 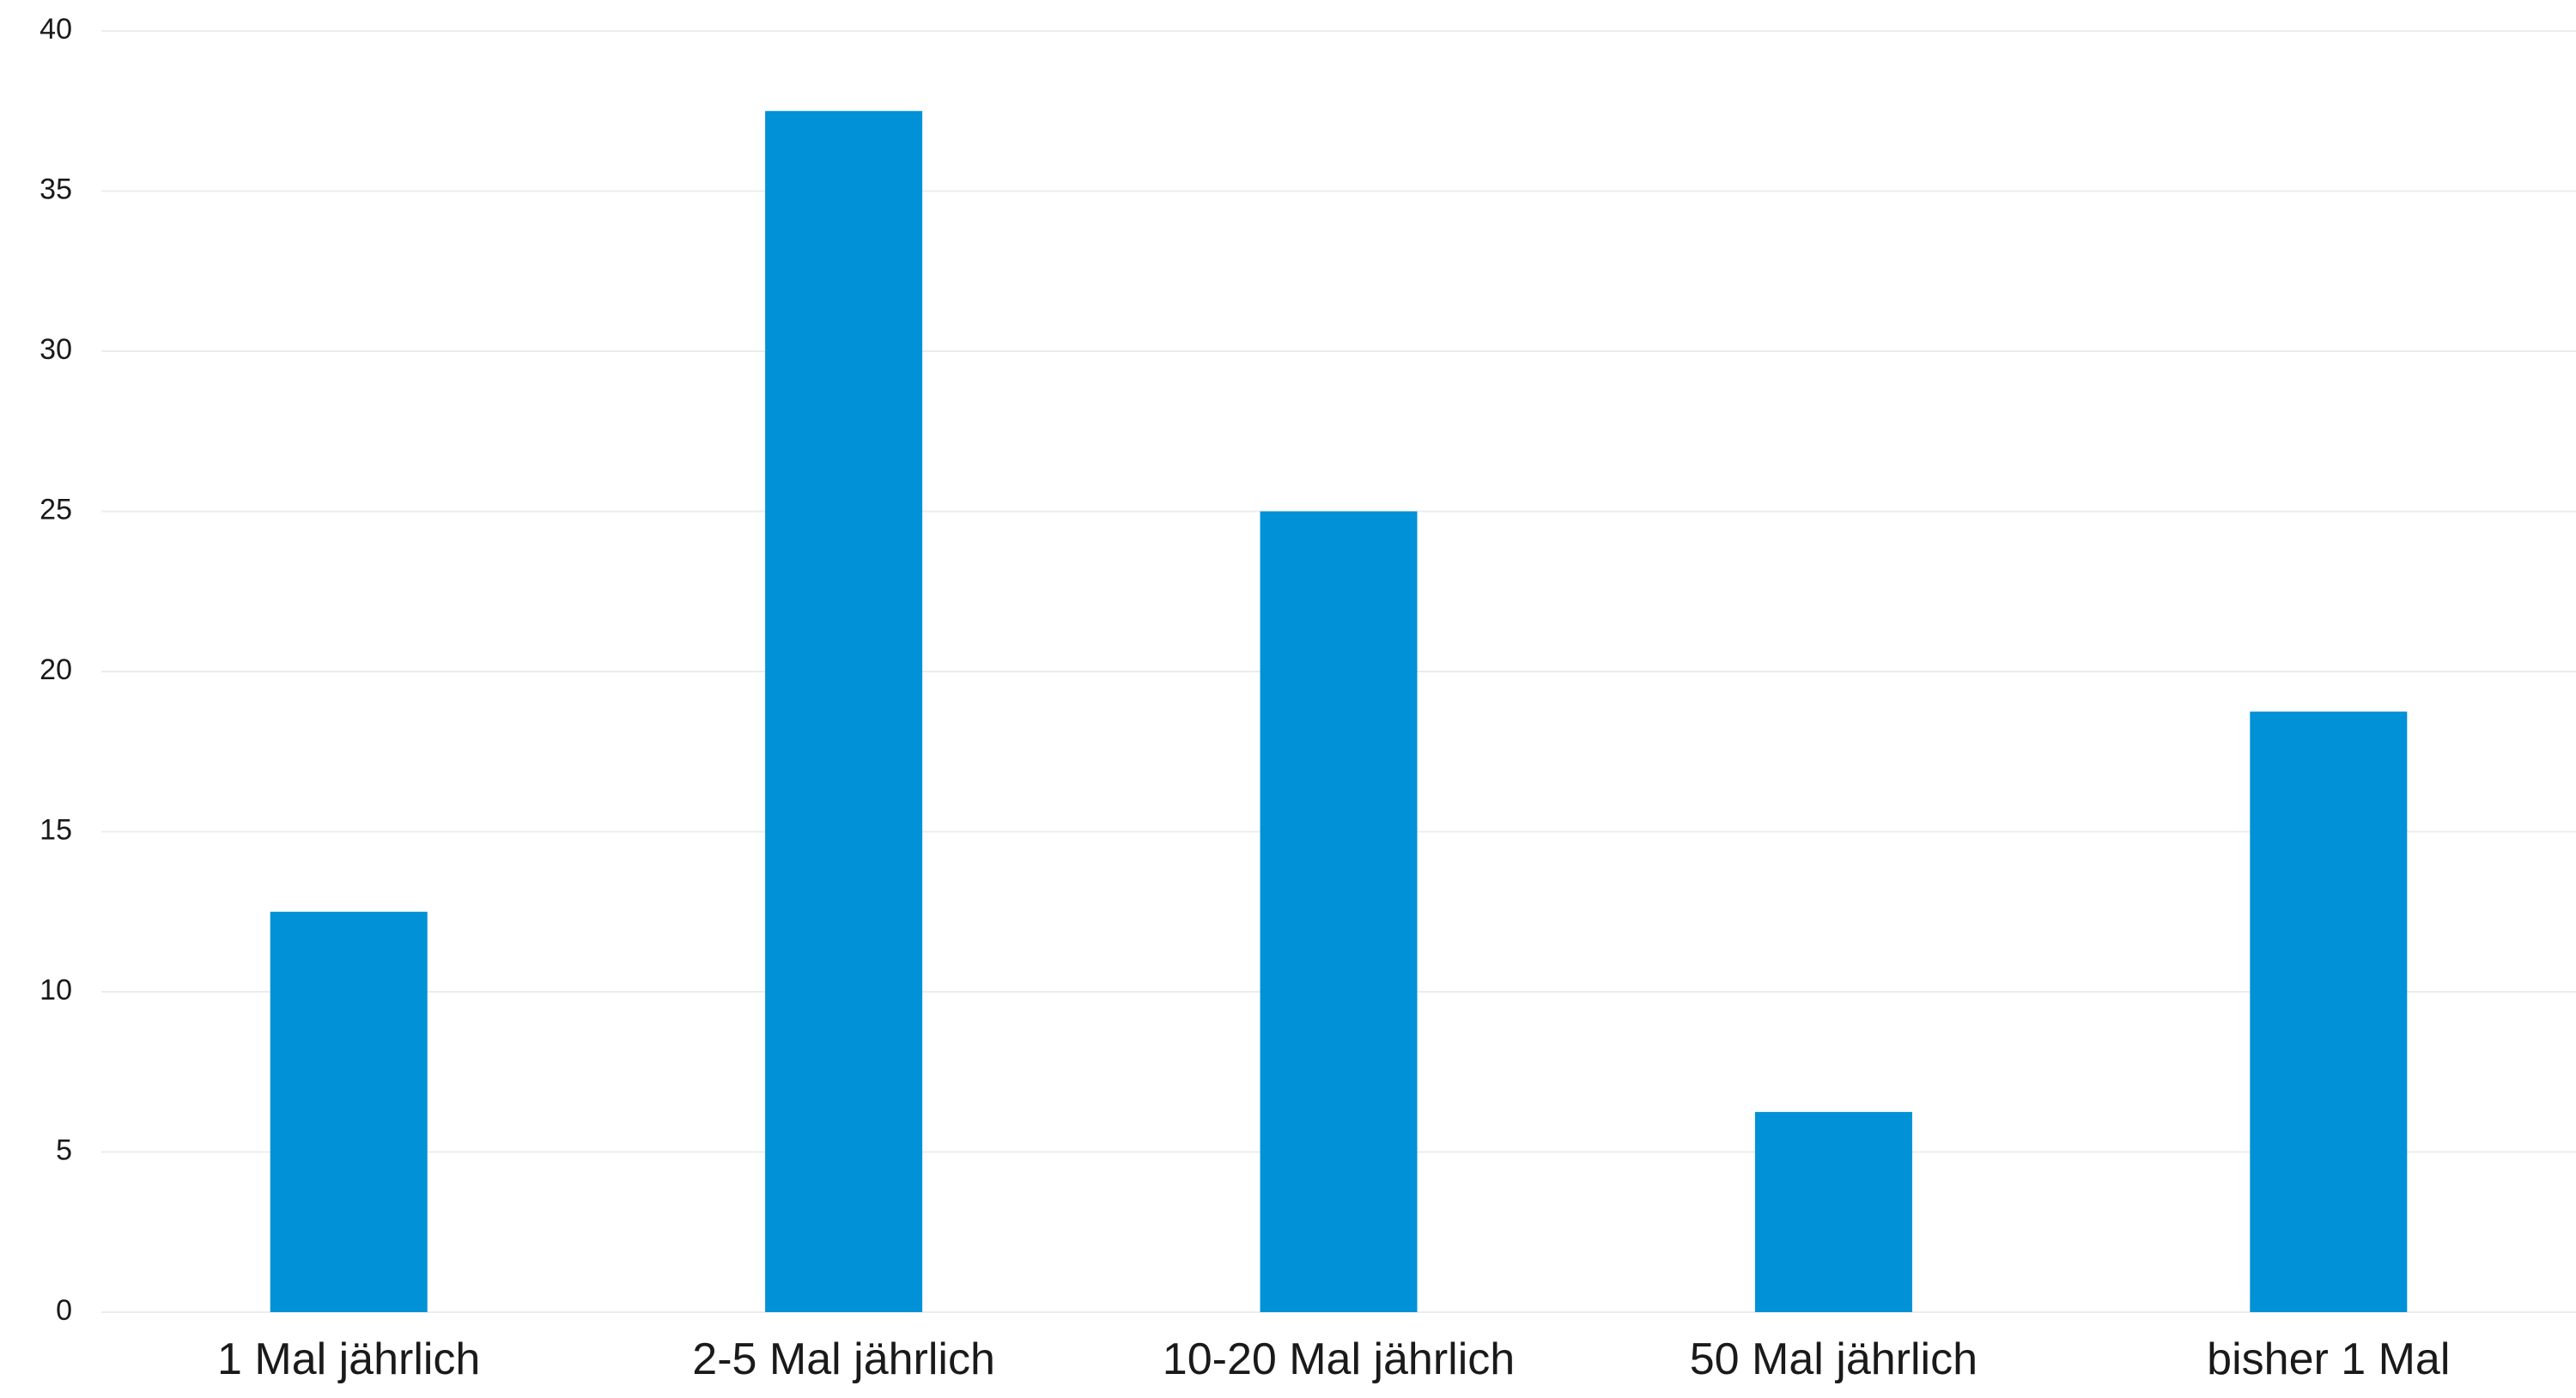 What do you see at coordinates (56, 509) in the screenshot?
I see `y-tick-label: 25` at bounding box center [56, 509].